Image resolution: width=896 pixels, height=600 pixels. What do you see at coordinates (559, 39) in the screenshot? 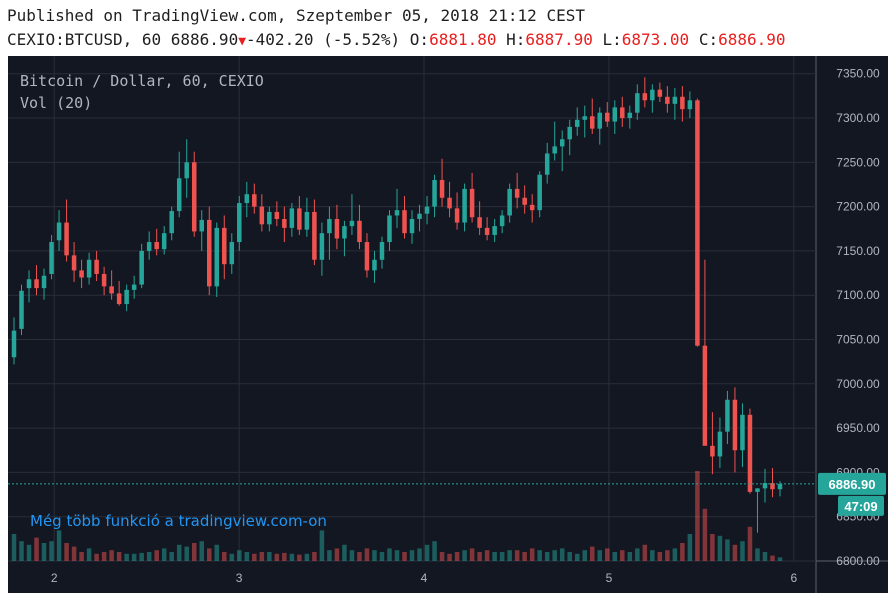
I see `high-value: 6887.90` at bounding box center [559, 39].